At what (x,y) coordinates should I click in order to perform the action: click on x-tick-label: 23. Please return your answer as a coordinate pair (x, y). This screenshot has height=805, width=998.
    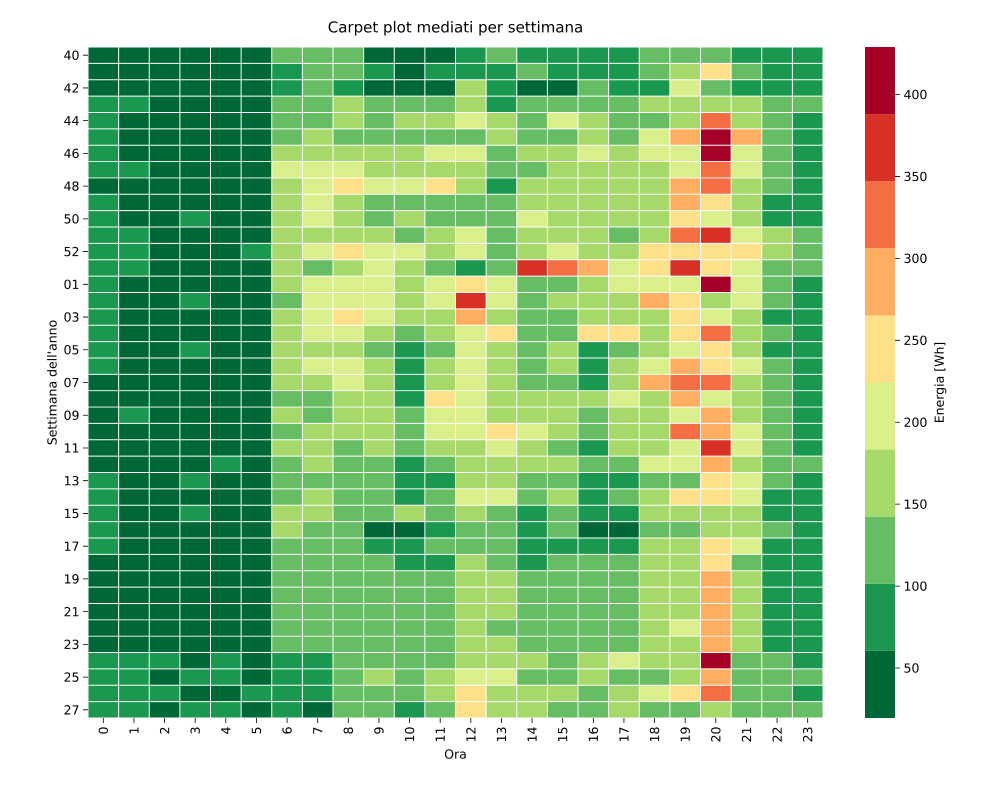
    Looking at the image, I should click on (807, 735).